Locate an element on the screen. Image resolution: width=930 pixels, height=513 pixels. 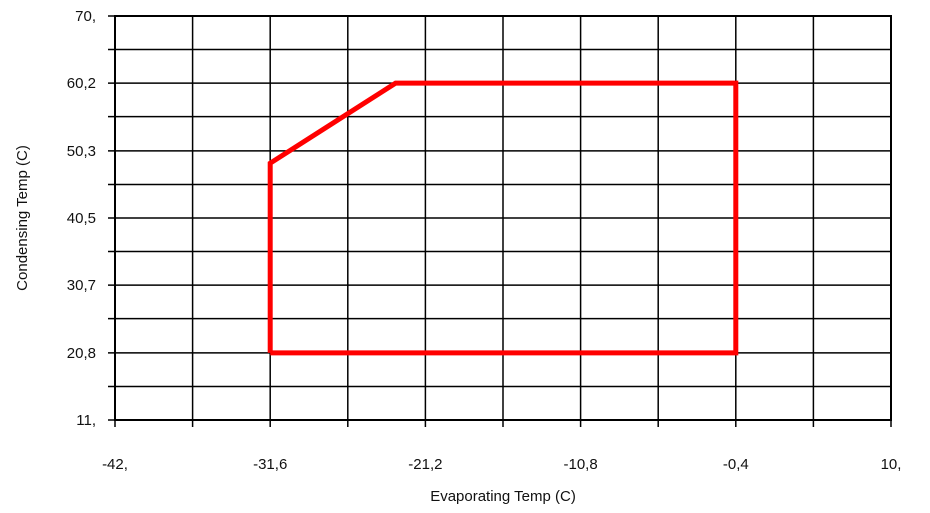
y-tick-label: 11, is located at coordinates (86, 420).